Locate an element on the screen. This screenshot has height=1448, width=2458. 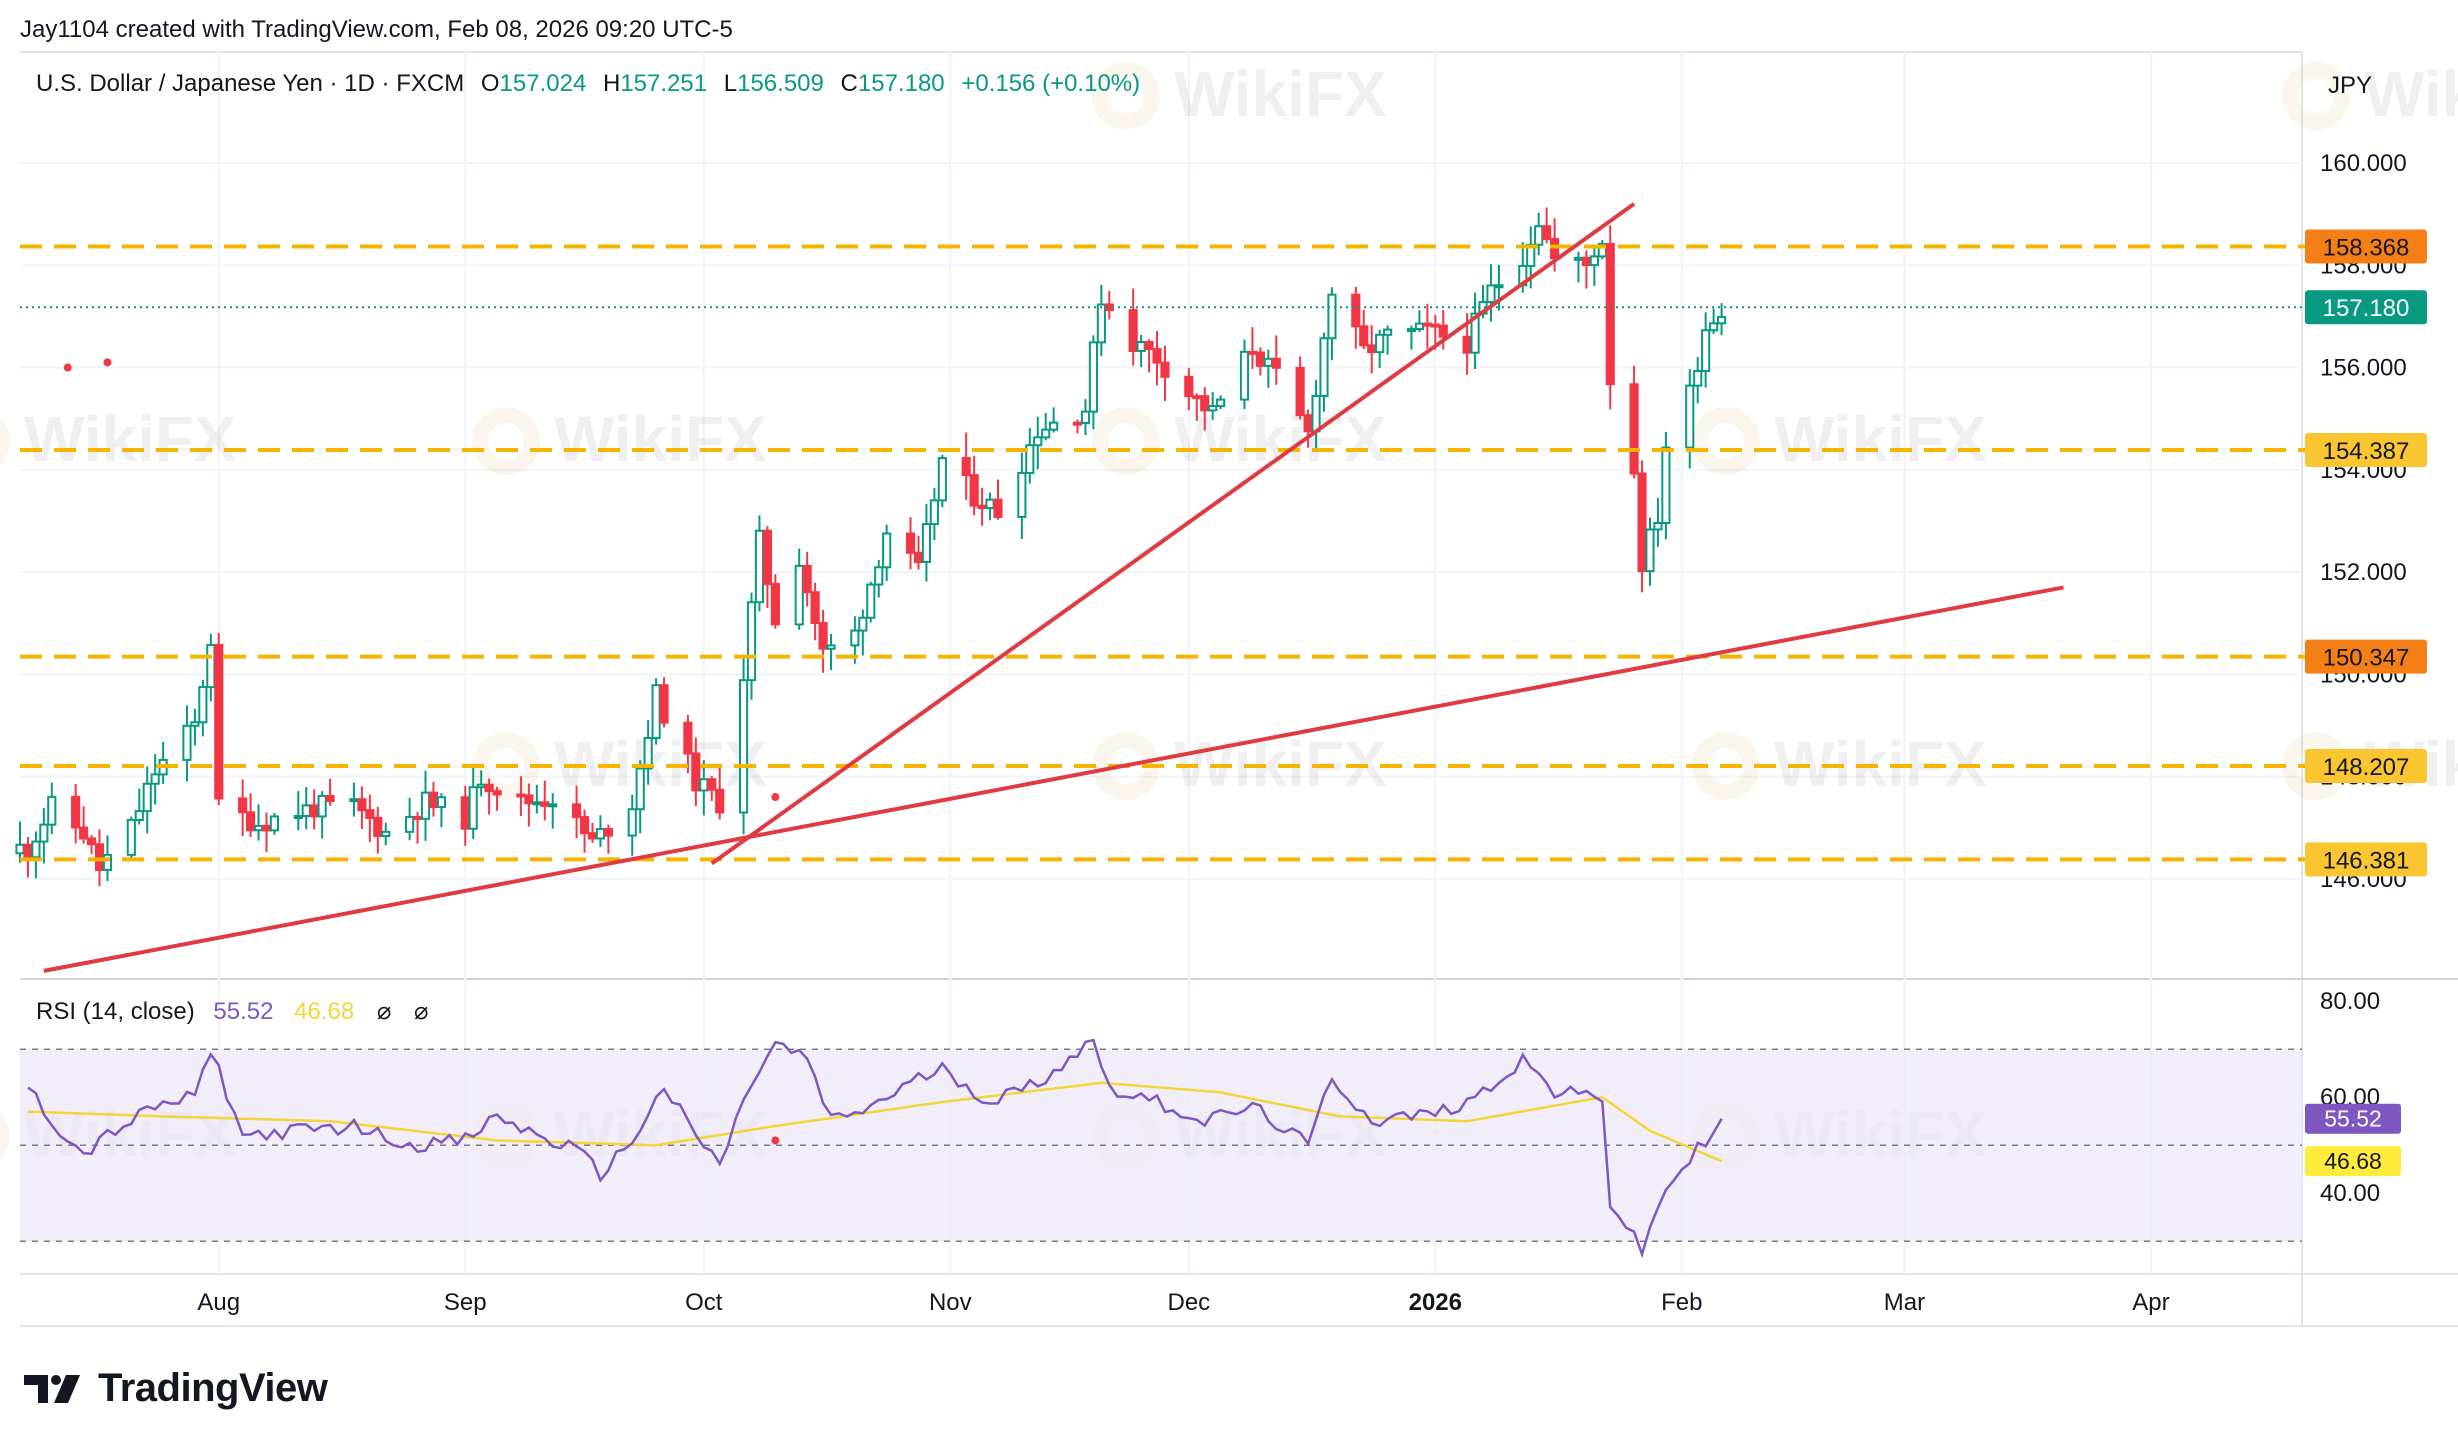
rsi-value: 55.52 is located at coordinates (243, 1011).